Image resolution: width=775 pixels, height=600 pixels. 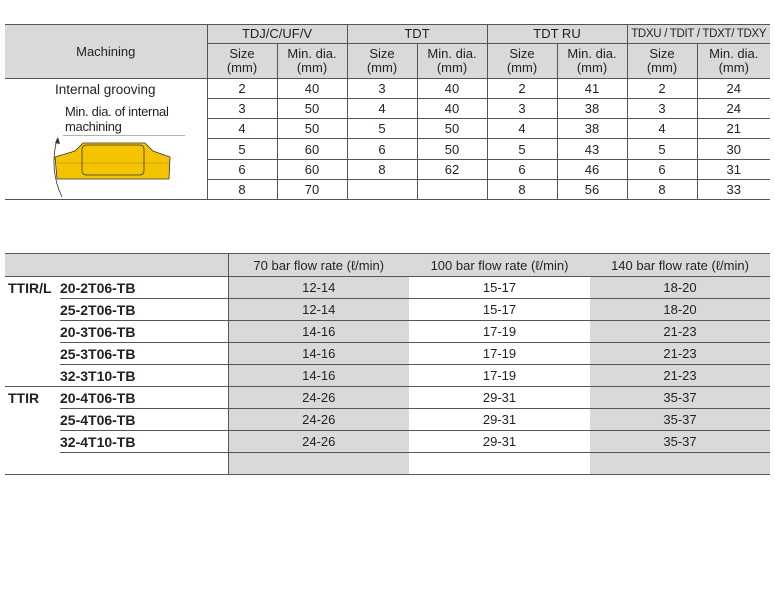 I want to click on table-cell: 33, so click(x=733, y=189).